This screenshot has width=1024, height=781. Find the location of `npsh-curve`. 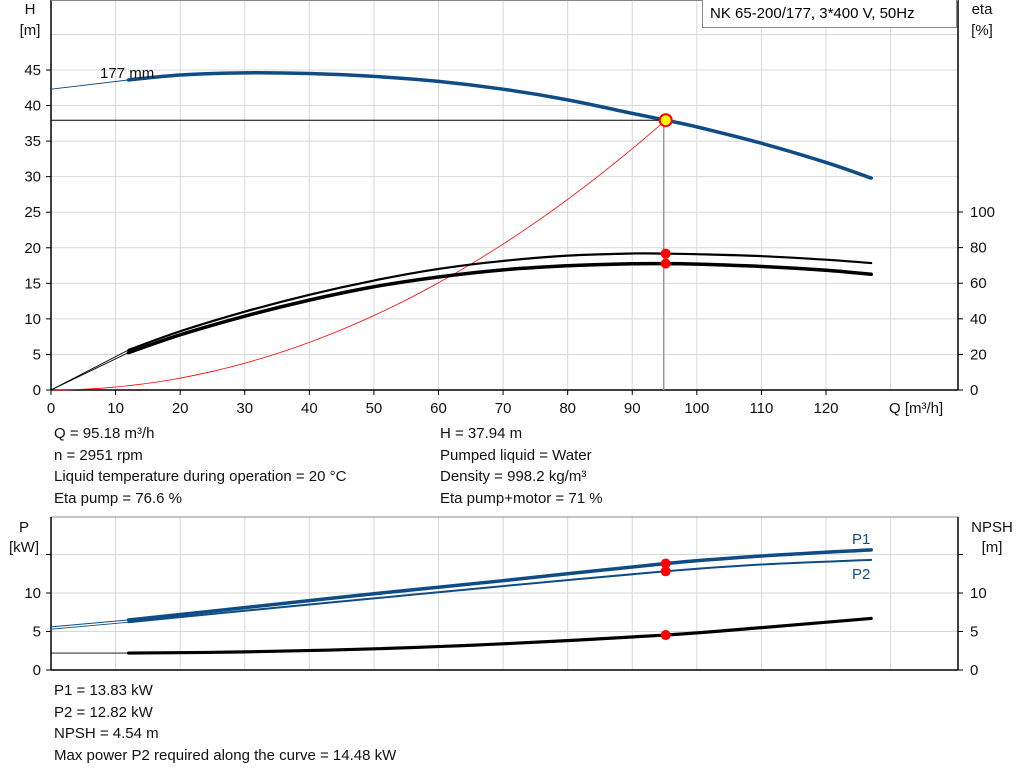

npsh-curve is located at coordinates (499, 635).